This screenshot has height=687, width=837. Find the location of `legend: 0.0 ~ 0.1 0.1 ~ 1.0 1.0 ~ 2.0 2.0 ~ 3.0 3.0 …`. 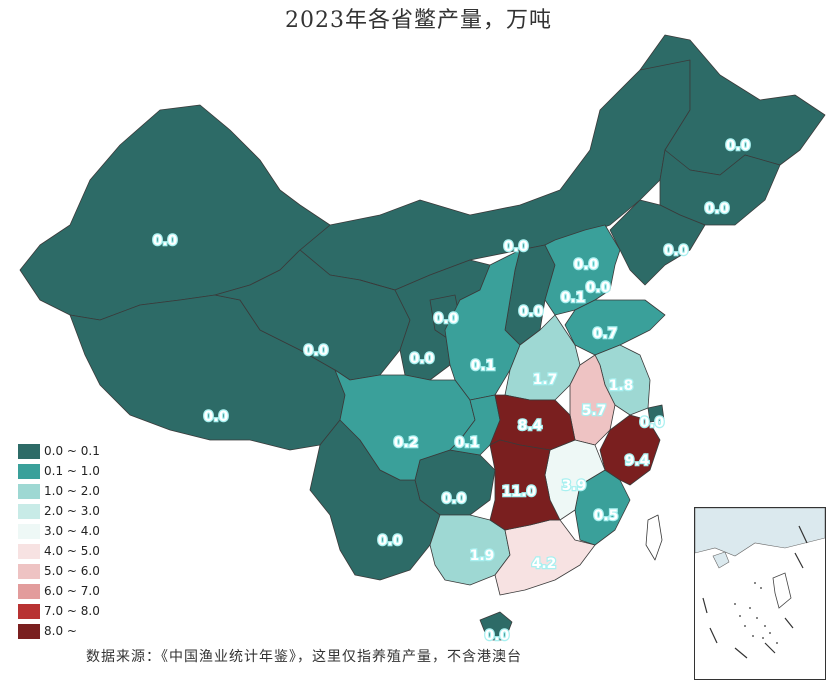

legend: 0.0 ~ 0.1 0.1 ~ 1.0 1.0 ~ 2.0 2.0 ~ 3.0 3.0 … is located at coordinates (59, 541).